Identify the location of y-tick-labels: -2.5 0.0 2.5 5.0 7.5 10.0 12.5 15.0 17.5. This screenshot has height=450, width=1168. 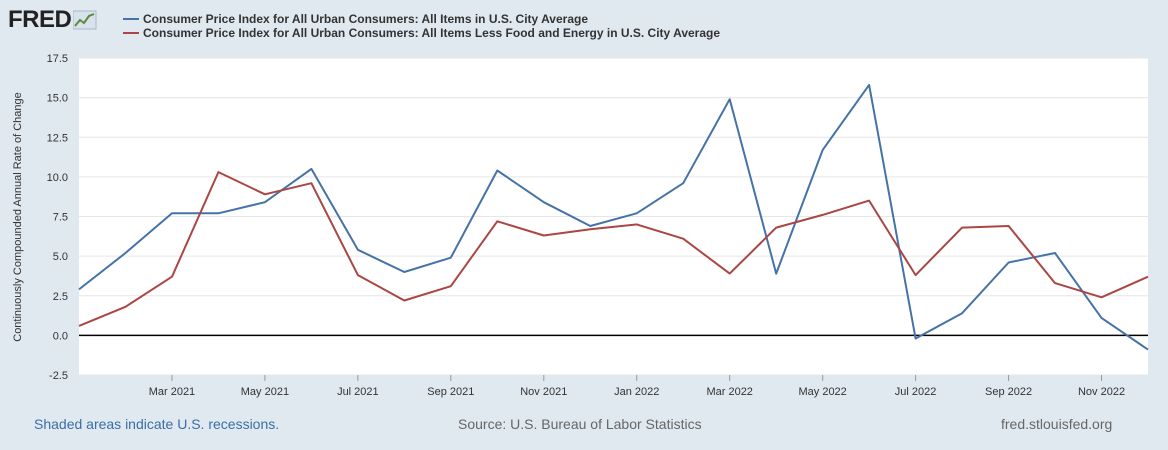
(57, 217).